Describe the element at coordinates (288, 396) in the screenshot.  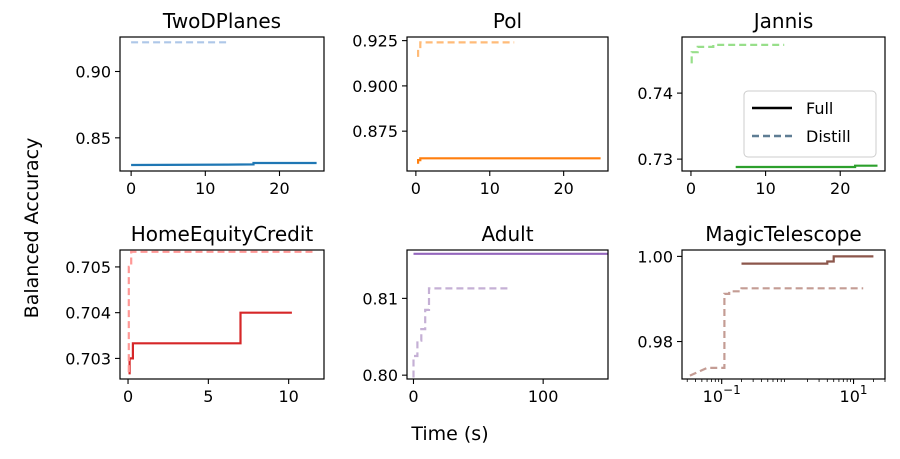
I see `homeequitycredit-xtick-label: 10` at that location.